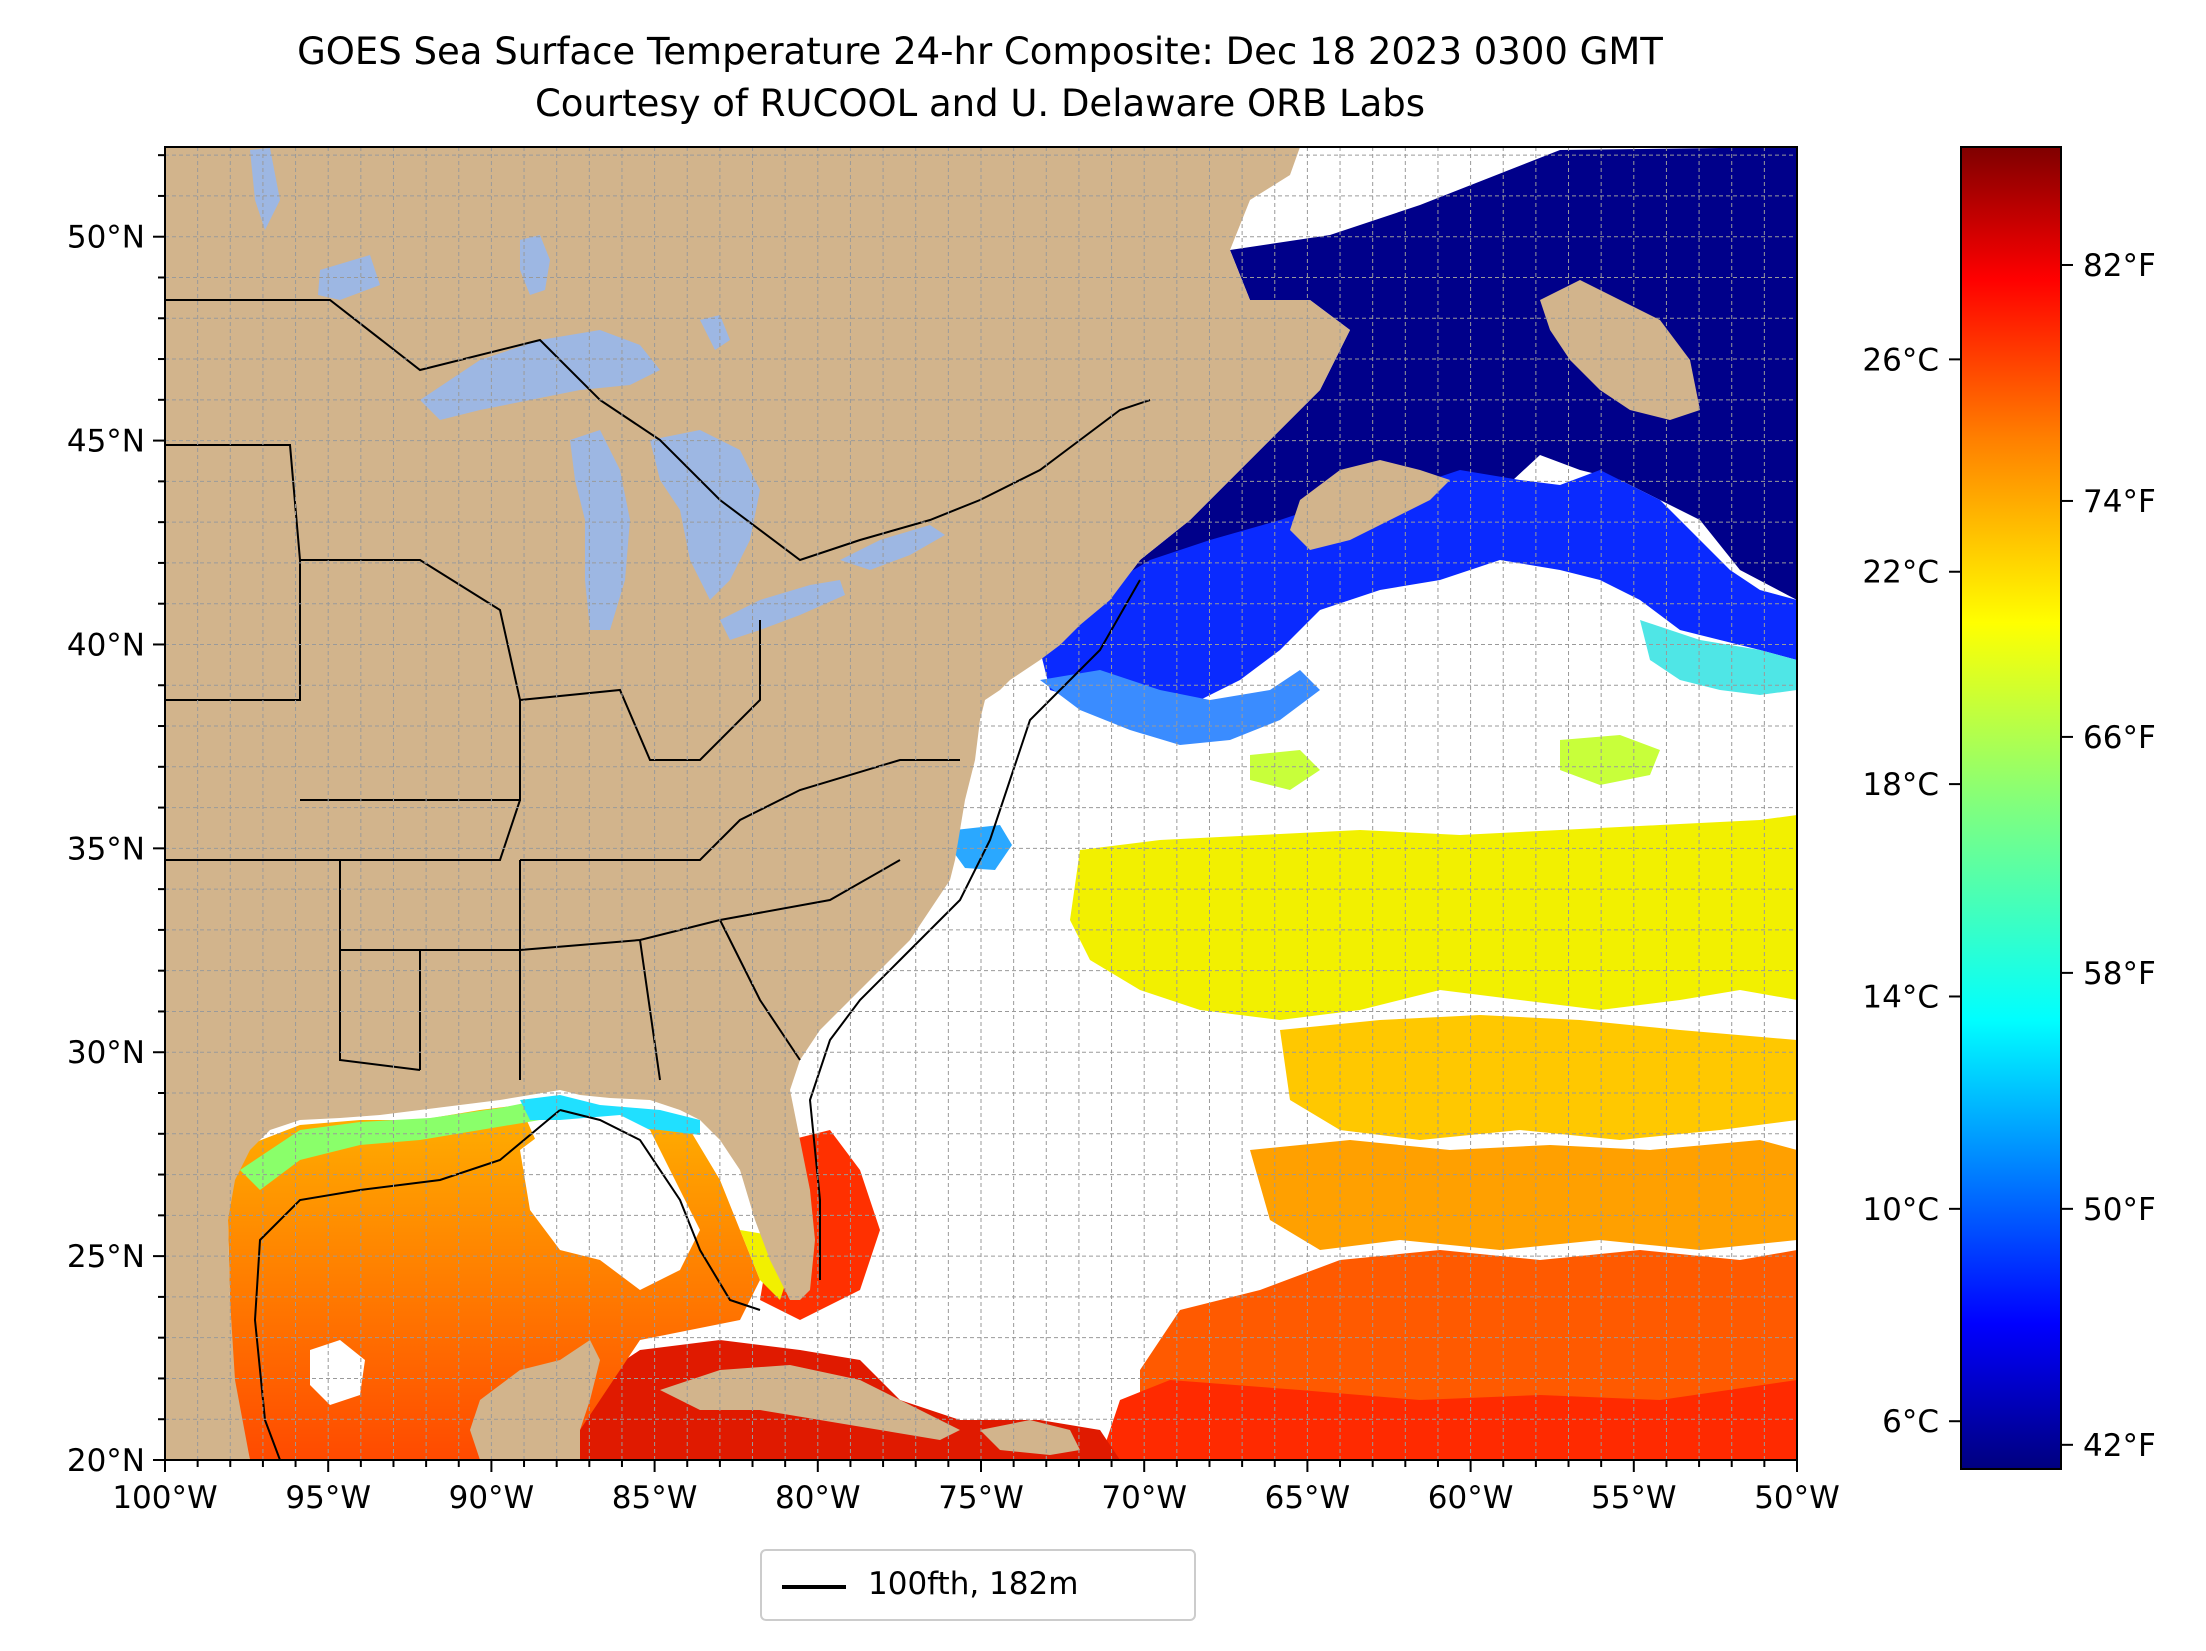  What do you see at coordinates (810, 1402) in the screenshot?
I see `cuba-land` at bounding box center [810, 1402].